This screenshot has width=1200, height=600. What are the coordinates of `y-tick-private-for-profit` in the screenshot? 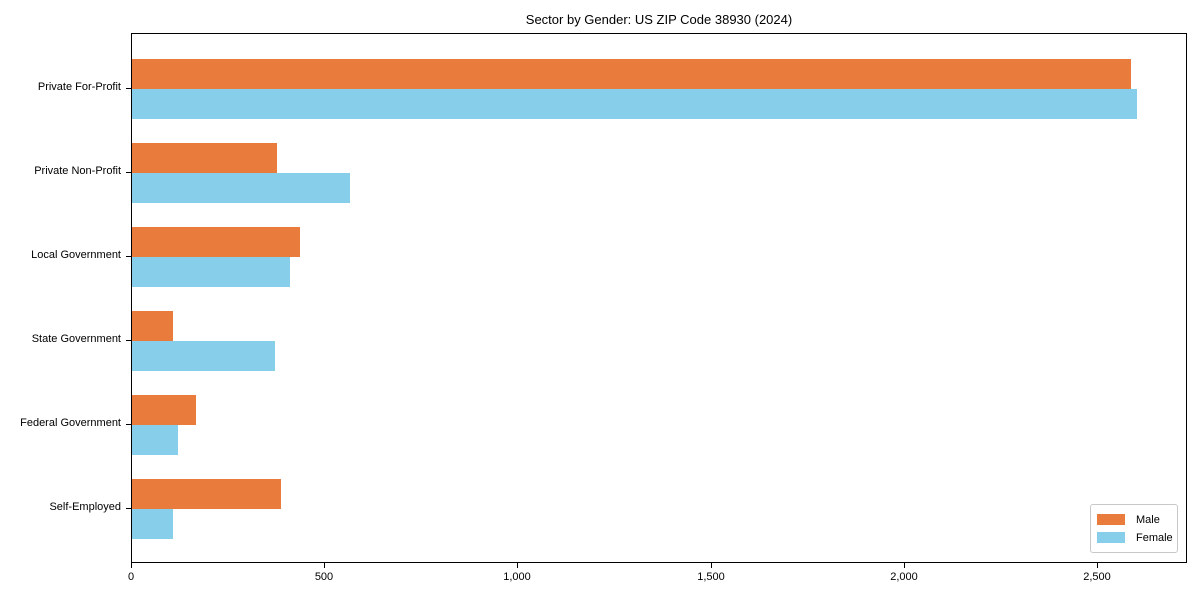 It's located at (128, 88).